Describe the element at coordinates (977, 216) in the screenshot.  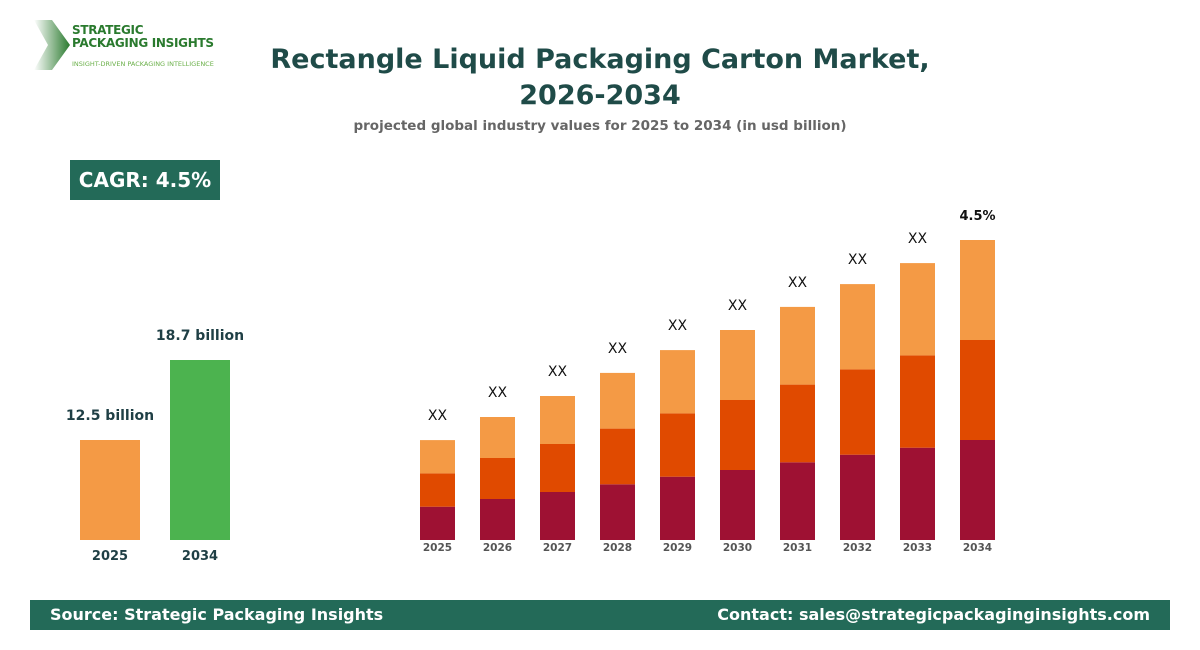
I see `data-label: 4.5%` at that location.